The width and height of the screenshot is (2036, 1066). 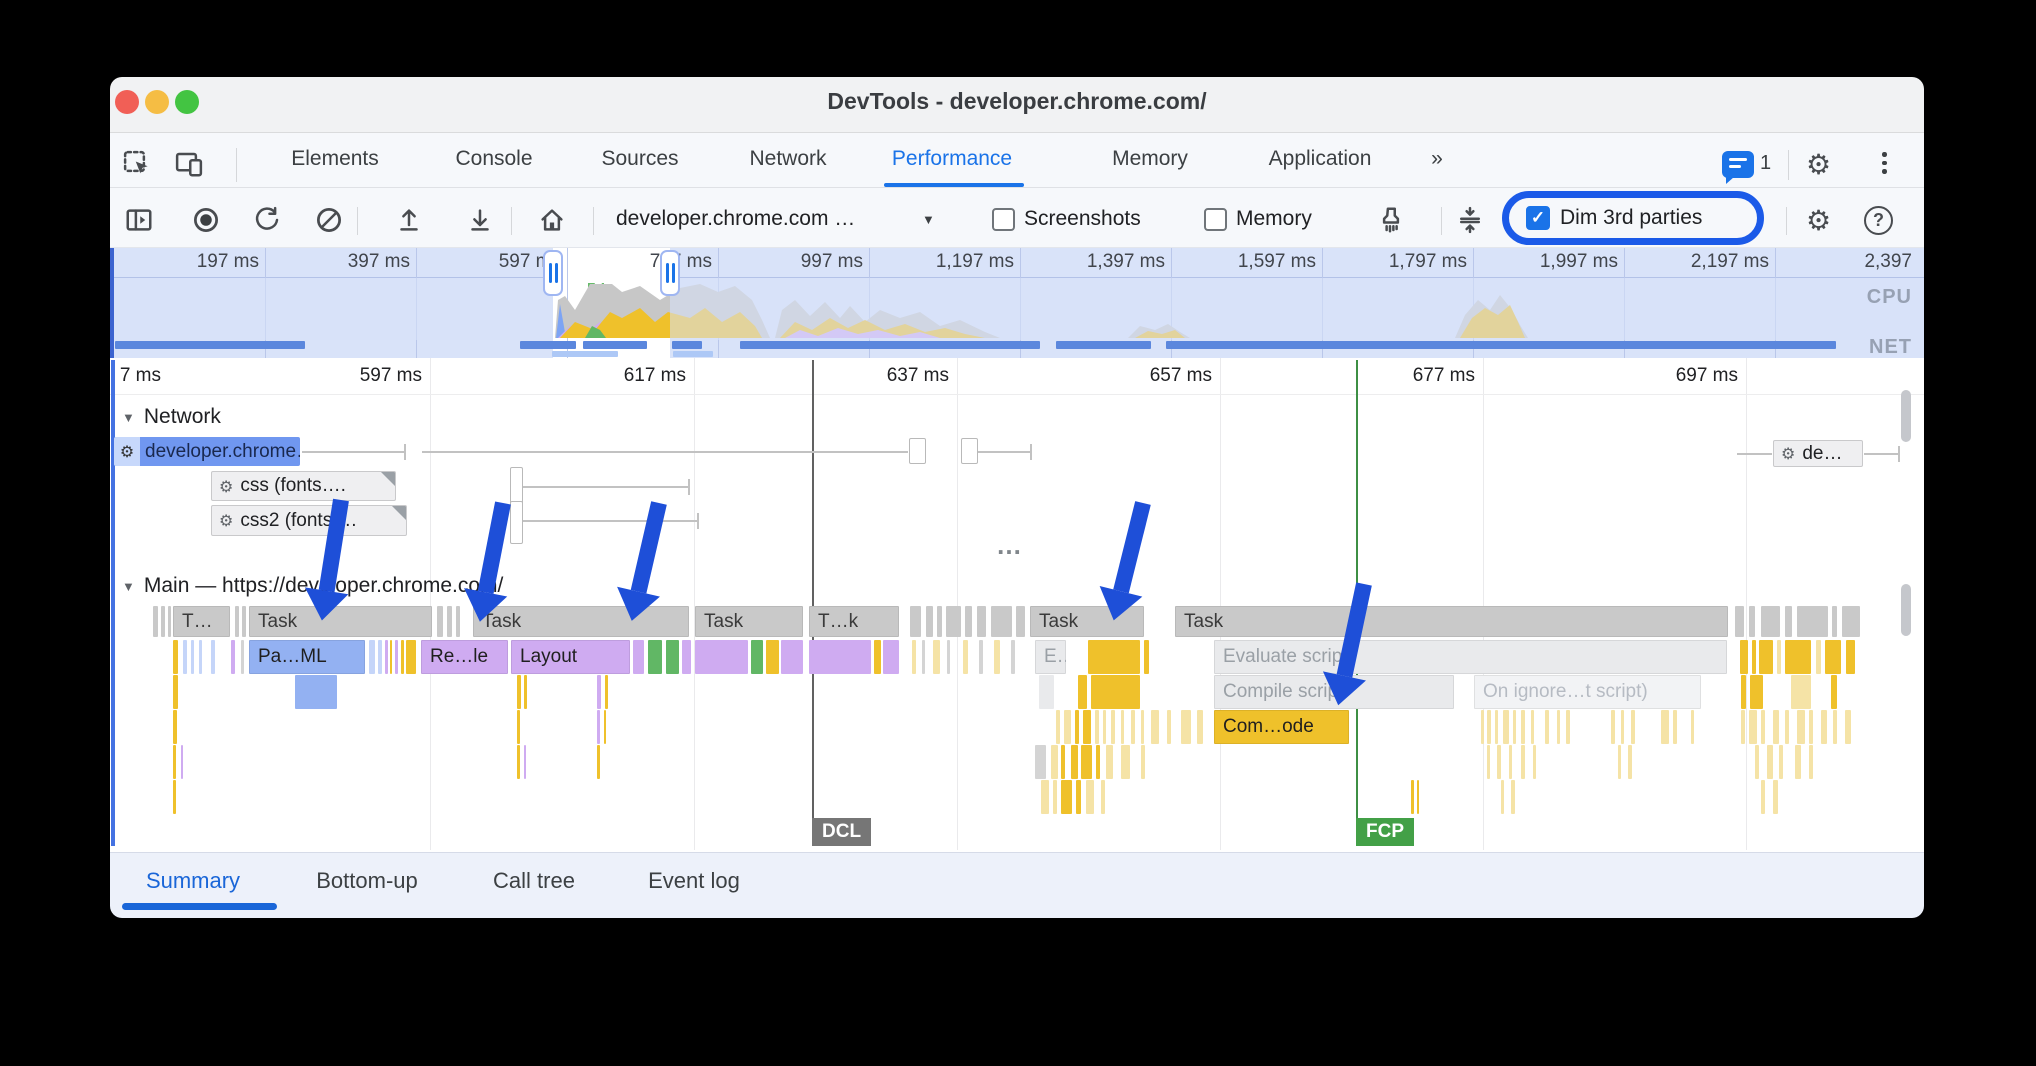 I want to click on render-blocking-corner-icon, so click(x=388, y=479).